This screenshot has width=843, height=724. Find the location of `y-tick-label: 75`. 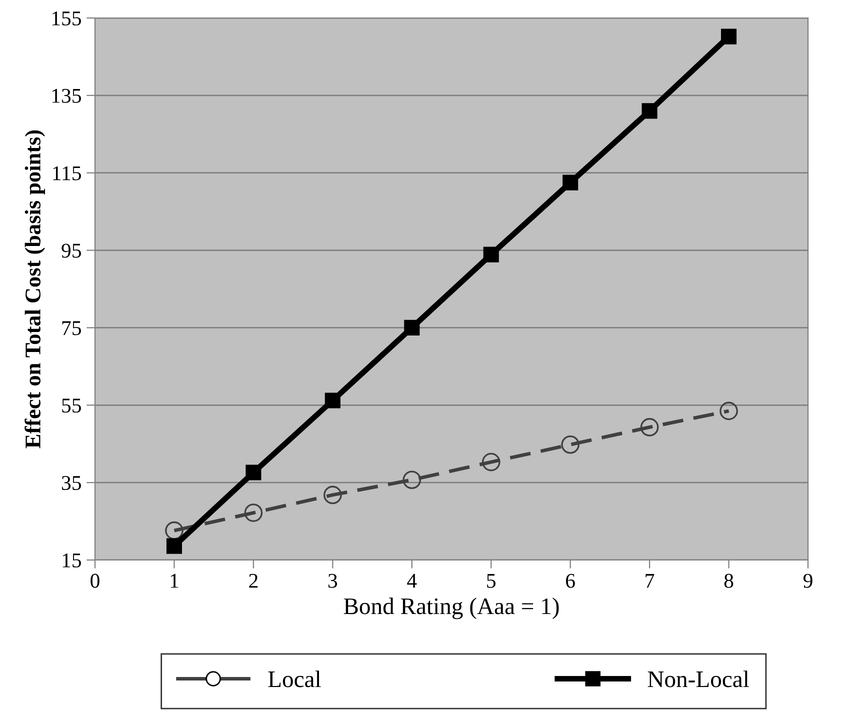

y-tick-label: 75 is located at coordinates (71, 328).